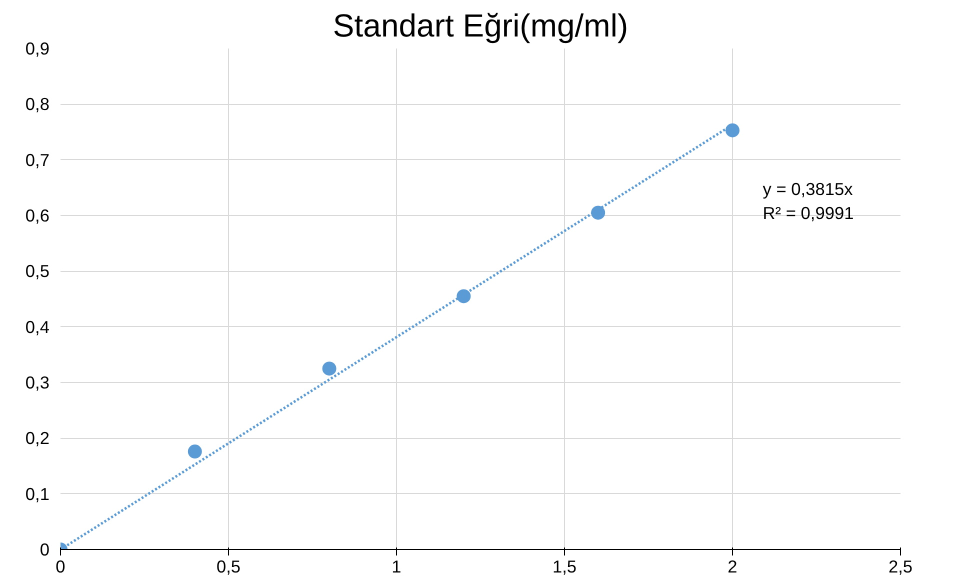 The width and height of the screenshot is (969, 581). Describe the element at coordinates (733, 566) in the screenshot. I see `x-tick-label: 2` at that location.